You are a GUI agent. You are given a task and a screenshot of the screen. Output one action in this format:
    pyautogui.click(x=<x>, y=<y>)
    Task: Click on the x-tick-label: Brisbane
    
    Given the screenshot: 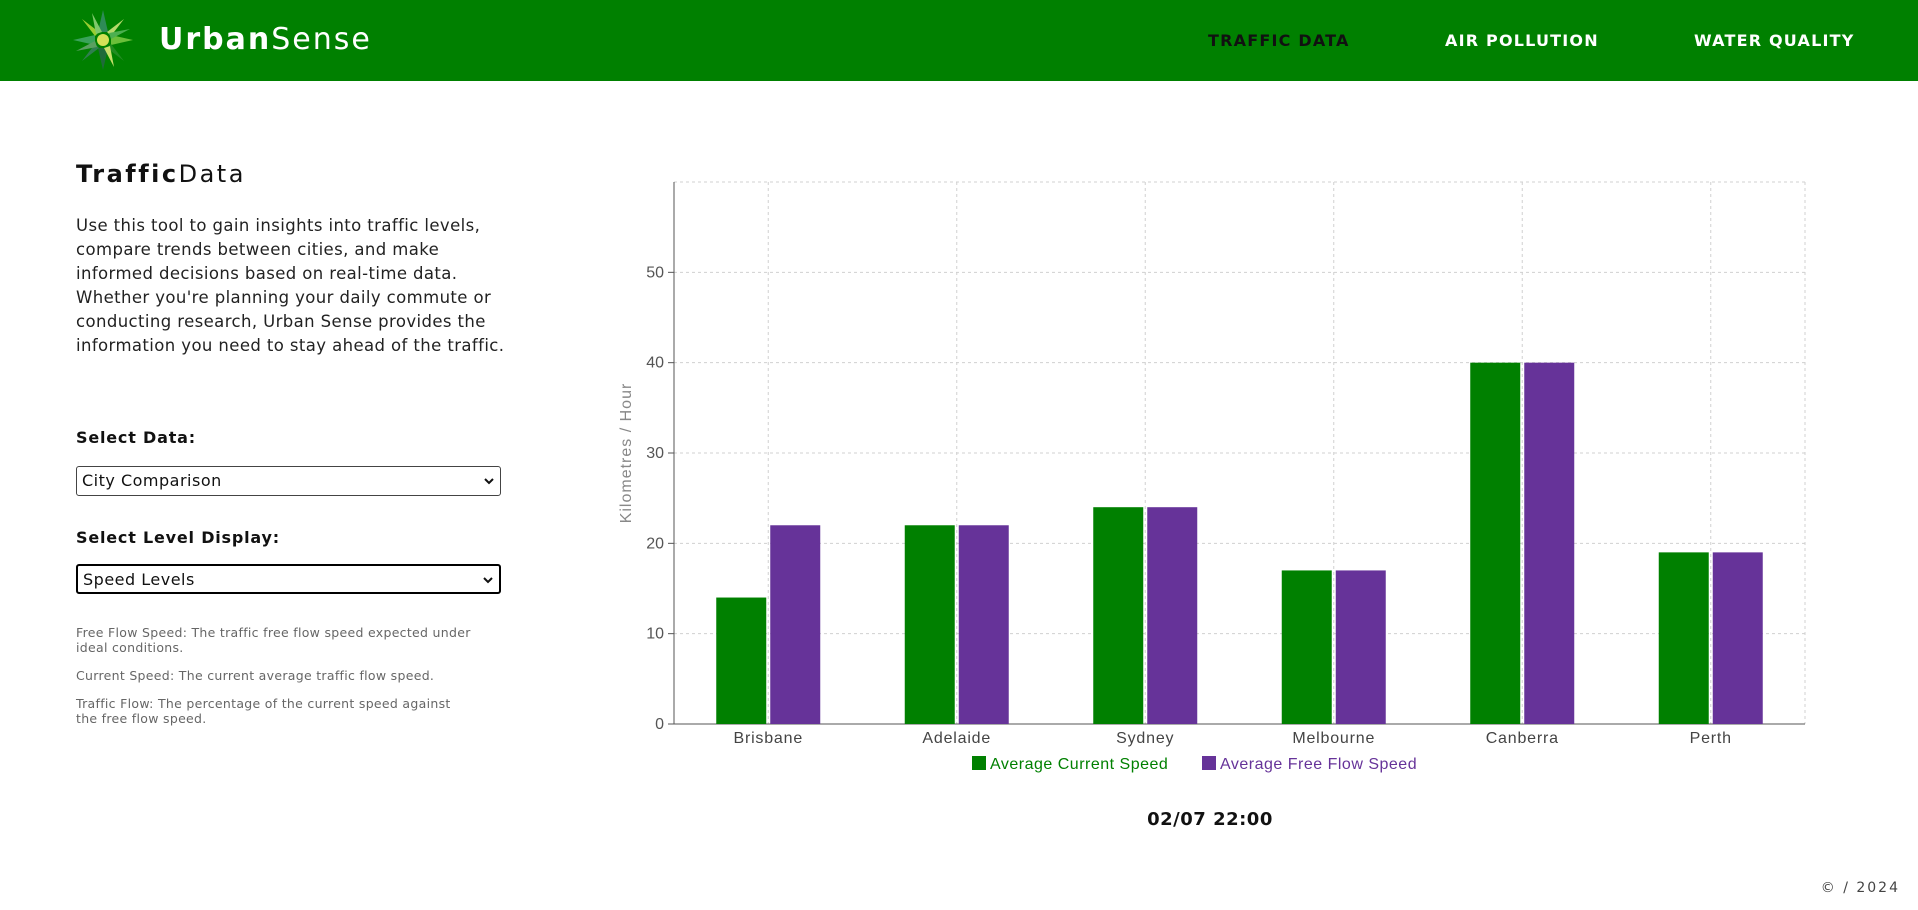 What is the action you would take?
    pyautogui.click(x=768, y=738)
    